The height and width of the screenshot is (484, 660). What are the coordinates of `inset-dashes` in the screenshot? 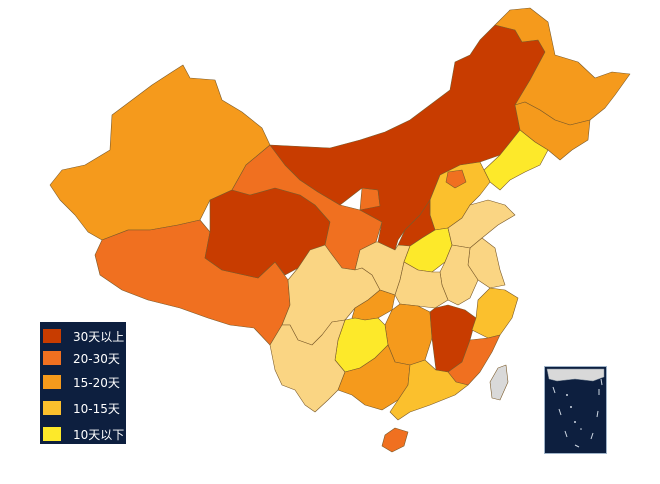 It's located at (577, 413).